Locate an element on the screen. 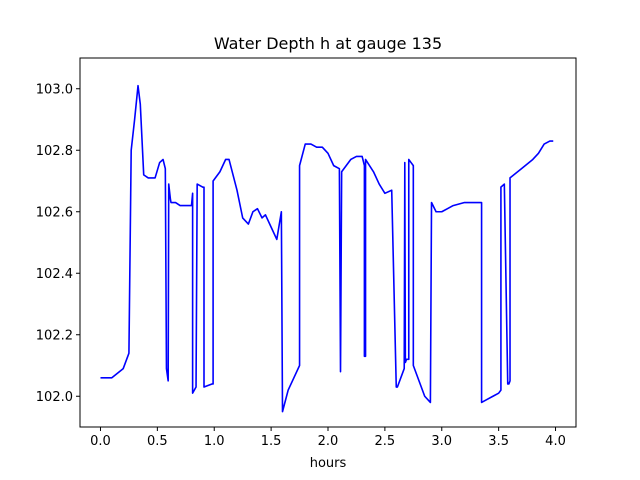  chart-title: Water Depth h at gauge 135 is located at coordinates (328, 43).